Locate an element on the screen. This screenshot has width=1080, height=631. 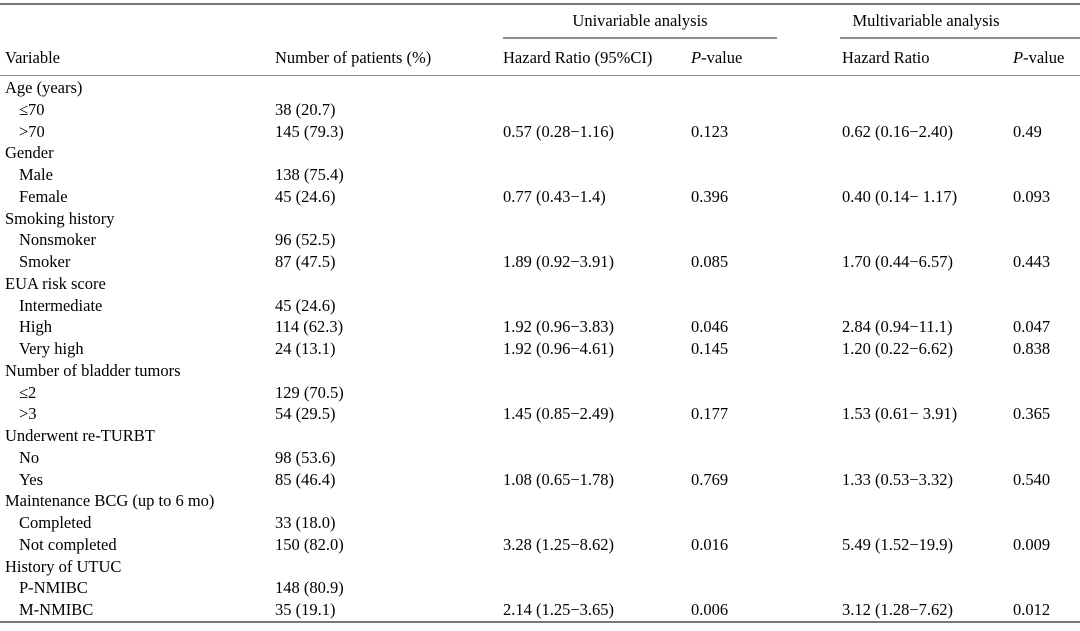
table-row: Underwent re-TURBT is located at coordinates (540, 436).